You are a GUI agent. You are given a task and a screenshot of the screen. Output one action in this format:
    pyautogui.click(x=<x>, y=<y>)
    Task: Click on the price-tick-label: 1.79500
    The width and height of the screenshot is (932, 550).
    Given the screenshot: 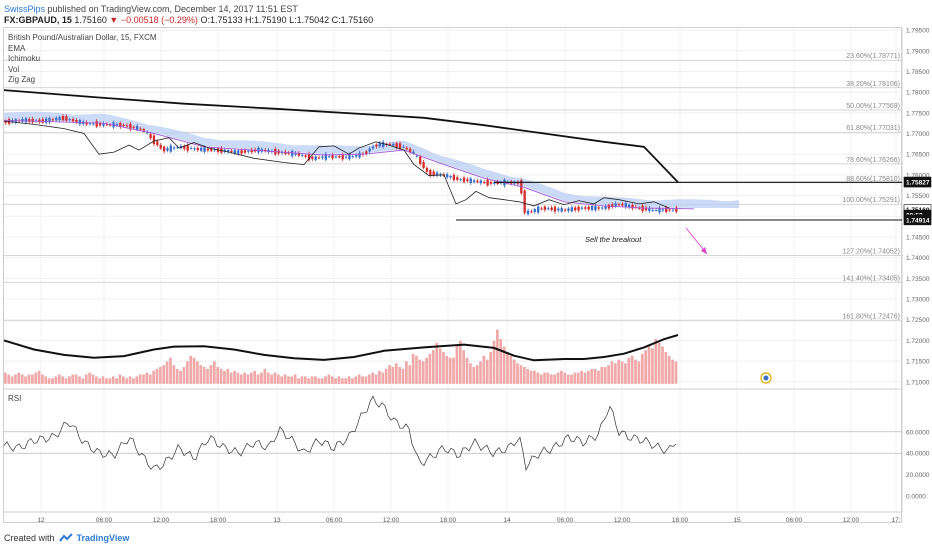 What is the action you would take?
    pyautogui.click(x=918, y=31)
    